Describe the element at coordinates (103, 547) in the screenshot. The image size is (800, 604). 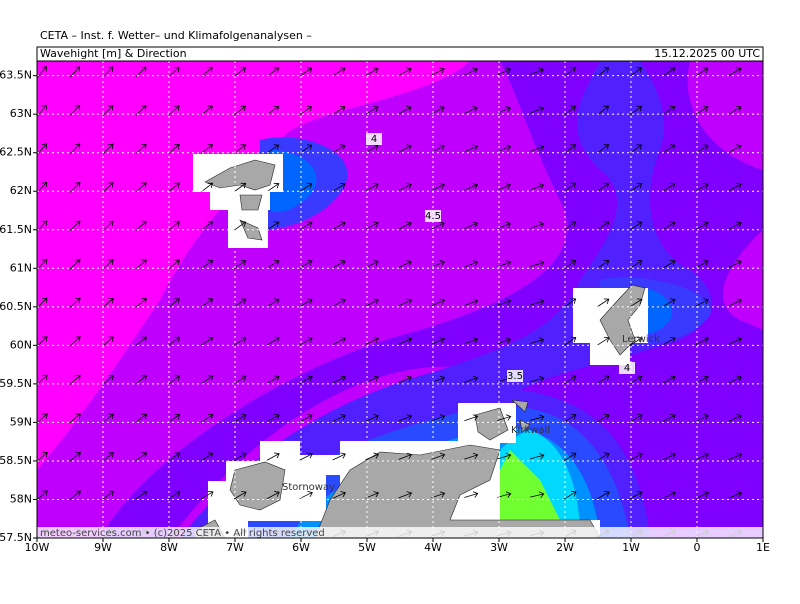
I see `x-tick-label: 9W` at that location.